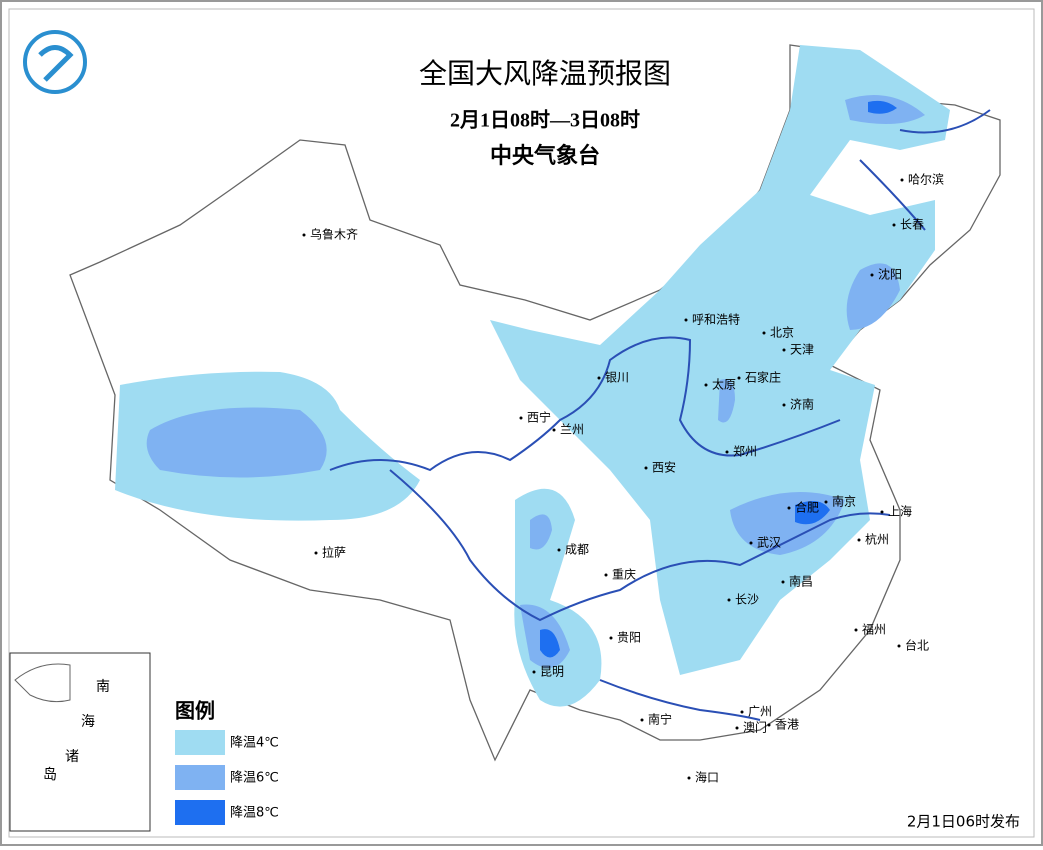  What do you see at coordinates (763, 377) in the screenshot?
I see `city-label: 石家庄` at bounding box center [763, 377].